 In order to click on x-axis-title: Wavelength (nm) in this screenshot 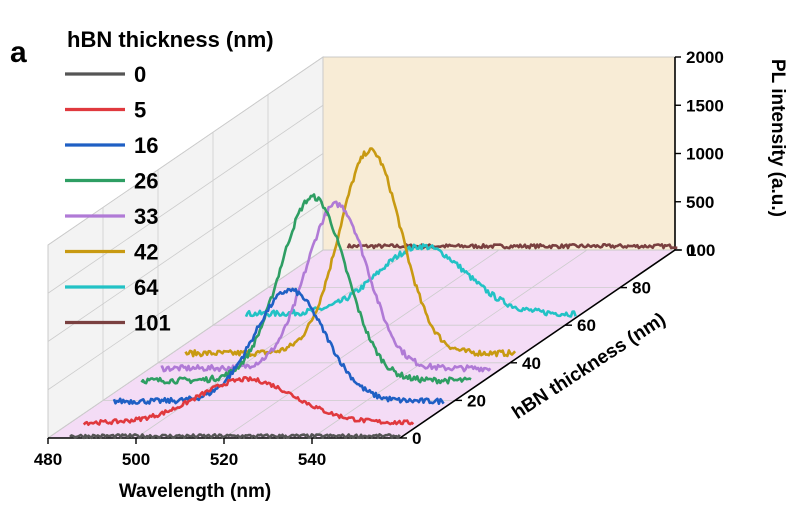, I will do `click(195, 491)`.